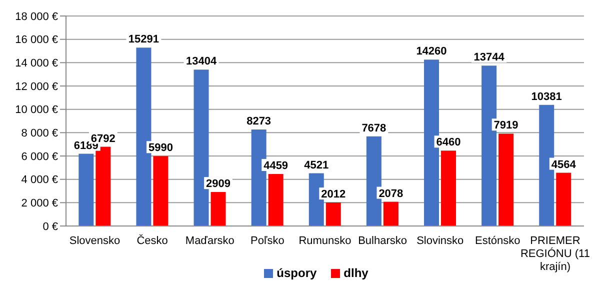 Image resolution: width=602 pixels, height=292 pixels. Describe the element at coordinates (39, 180) in the screenshot. I see `y-tick-label: 4 000 €` at that location.